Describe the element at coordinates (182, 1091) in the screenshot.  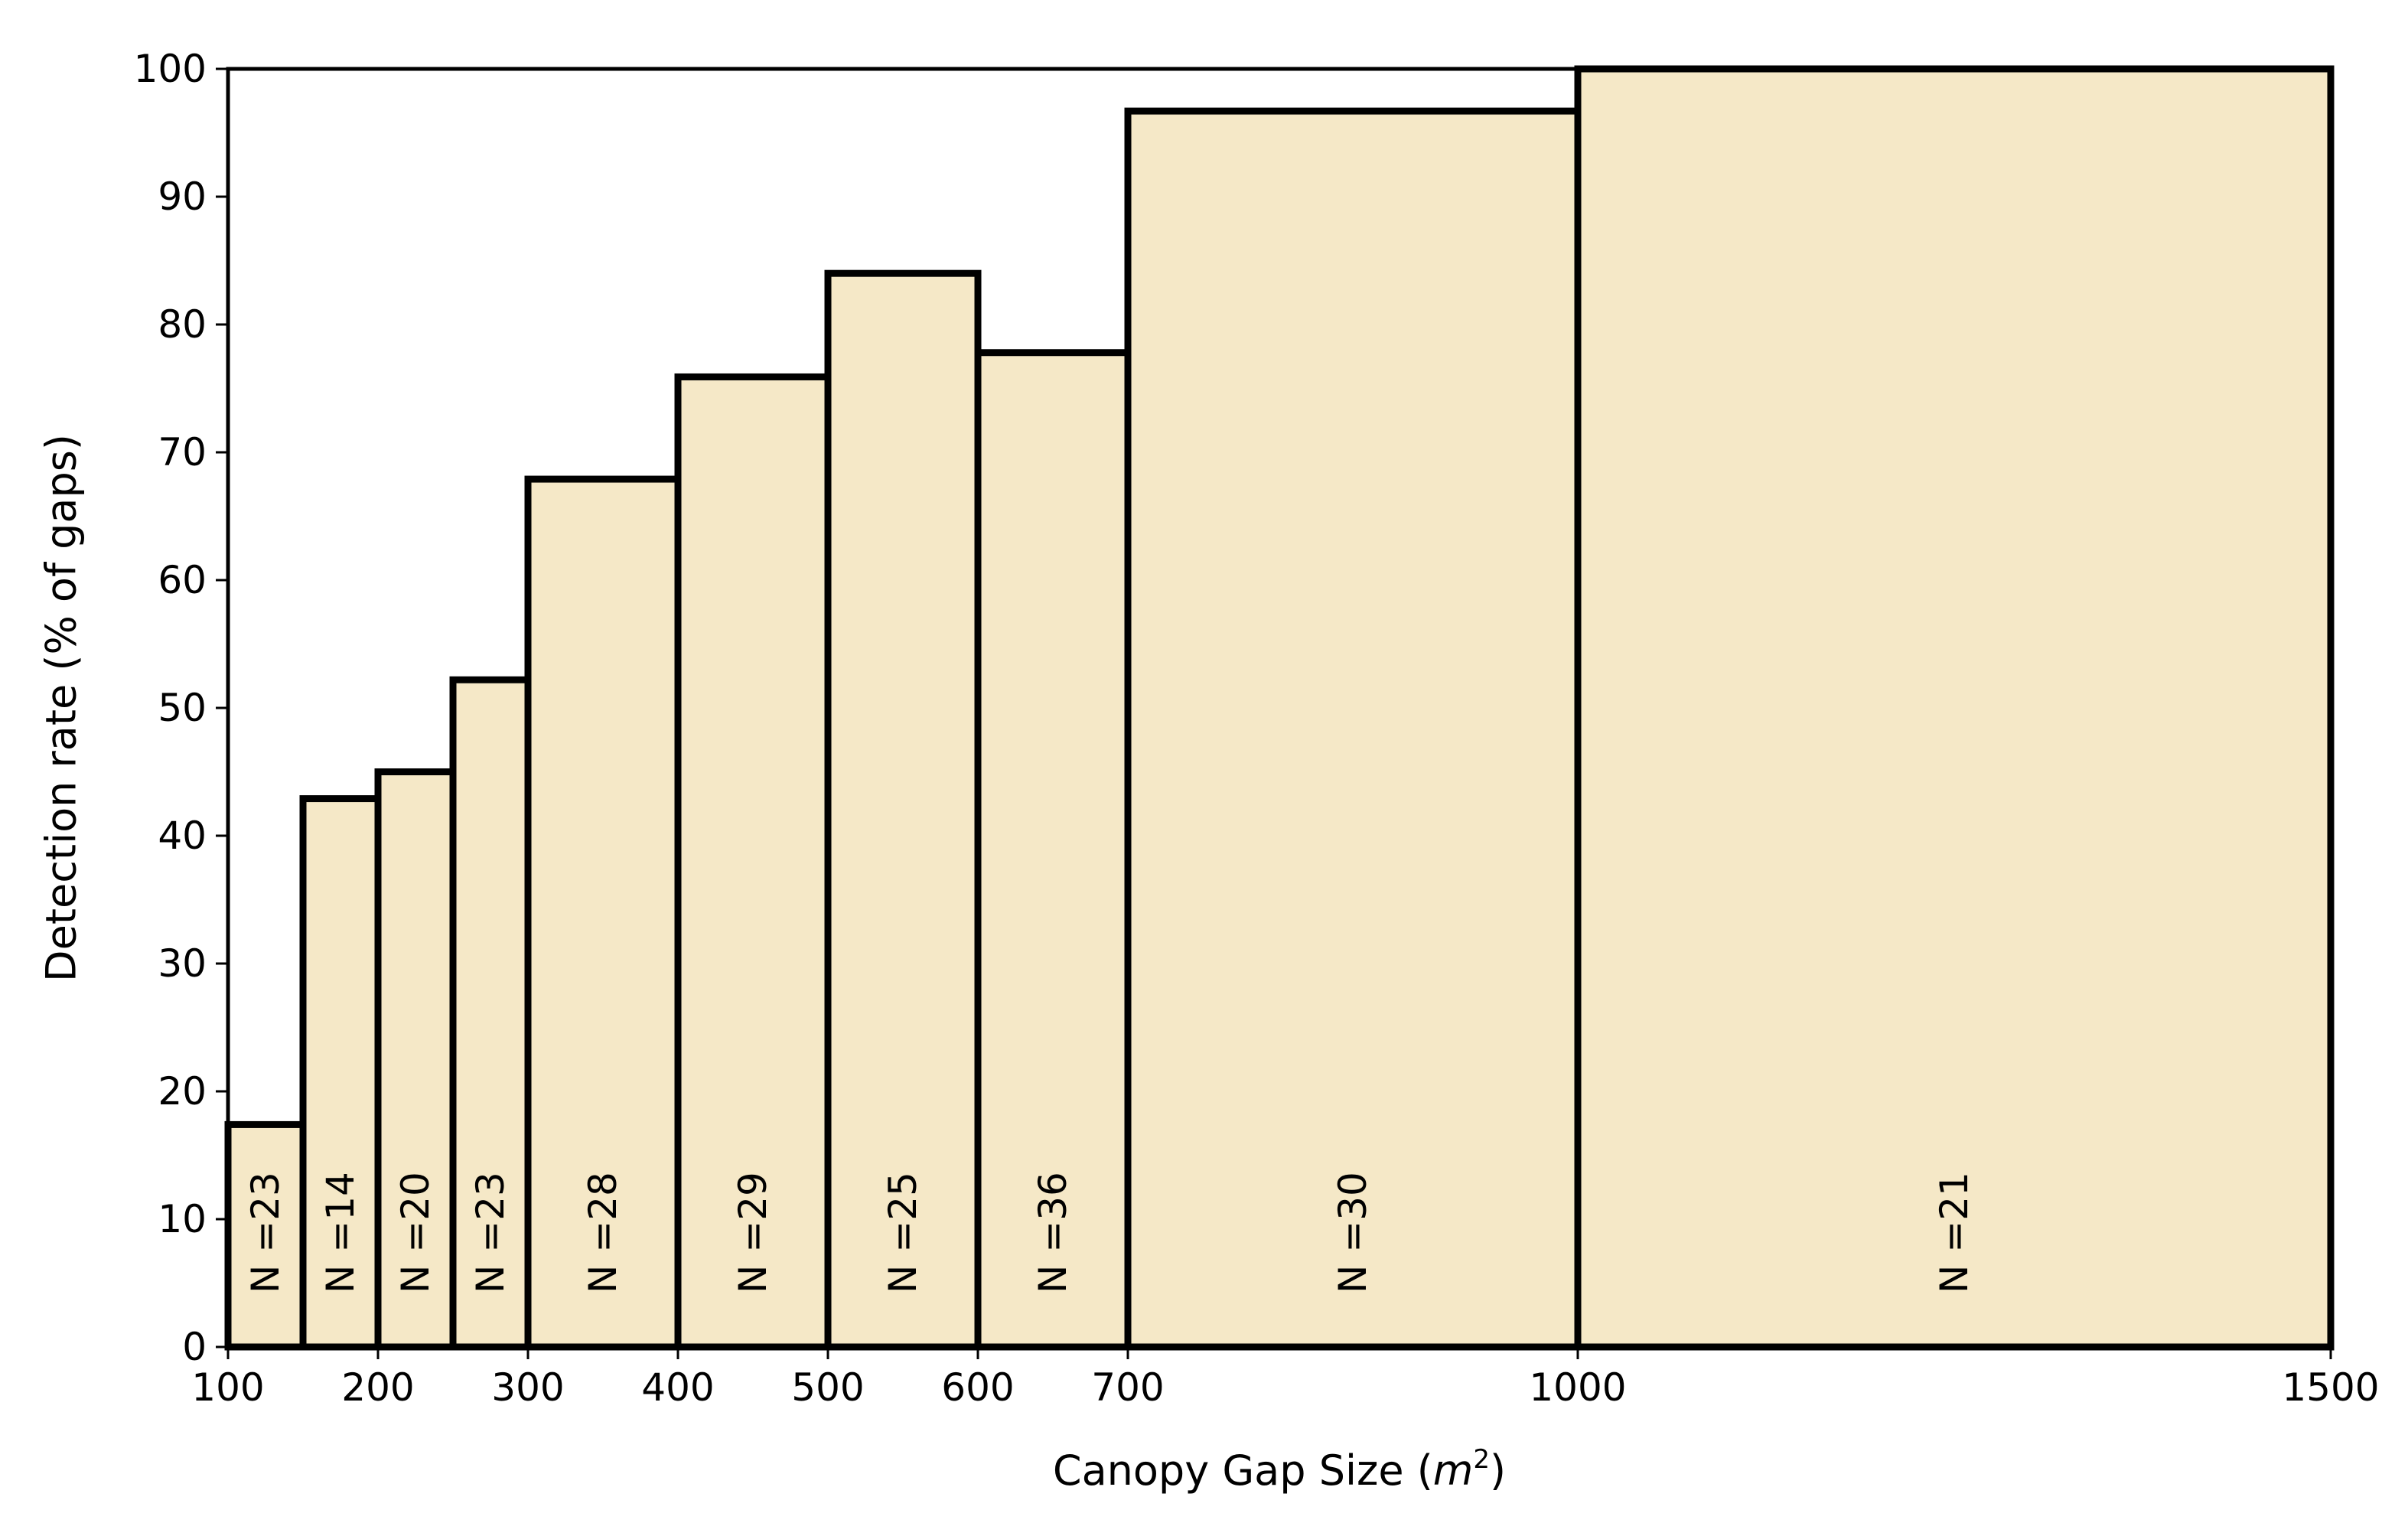
I see `y-tick-label: 20` at that location.